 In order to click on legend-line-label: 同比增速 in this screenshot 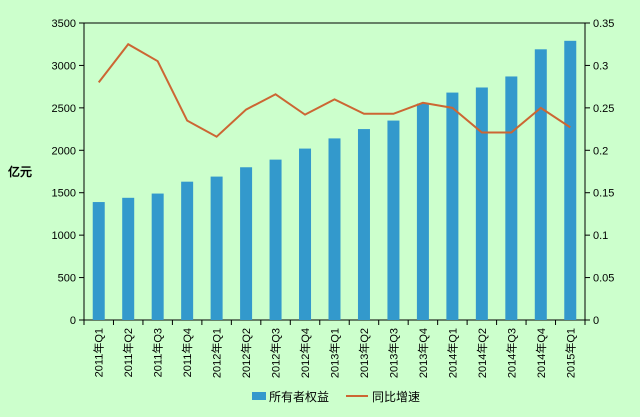, I will do `click(396, 397)`.